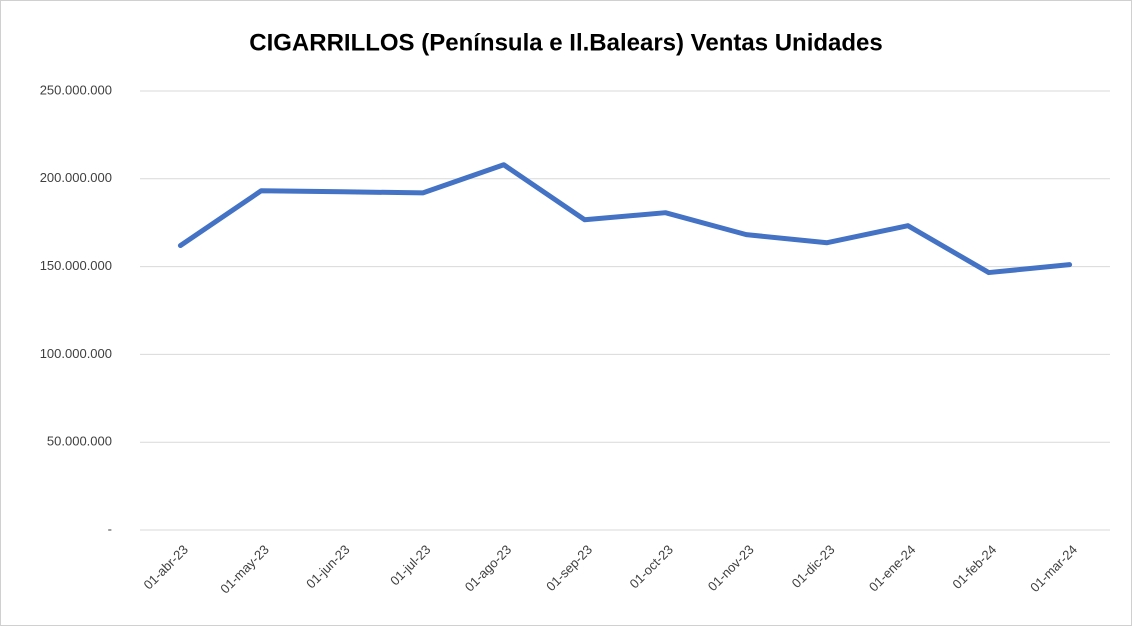 This screenshot has height=626, width=1132. I want to click on y-tick-label: 250.000.000, so click(76, 89).